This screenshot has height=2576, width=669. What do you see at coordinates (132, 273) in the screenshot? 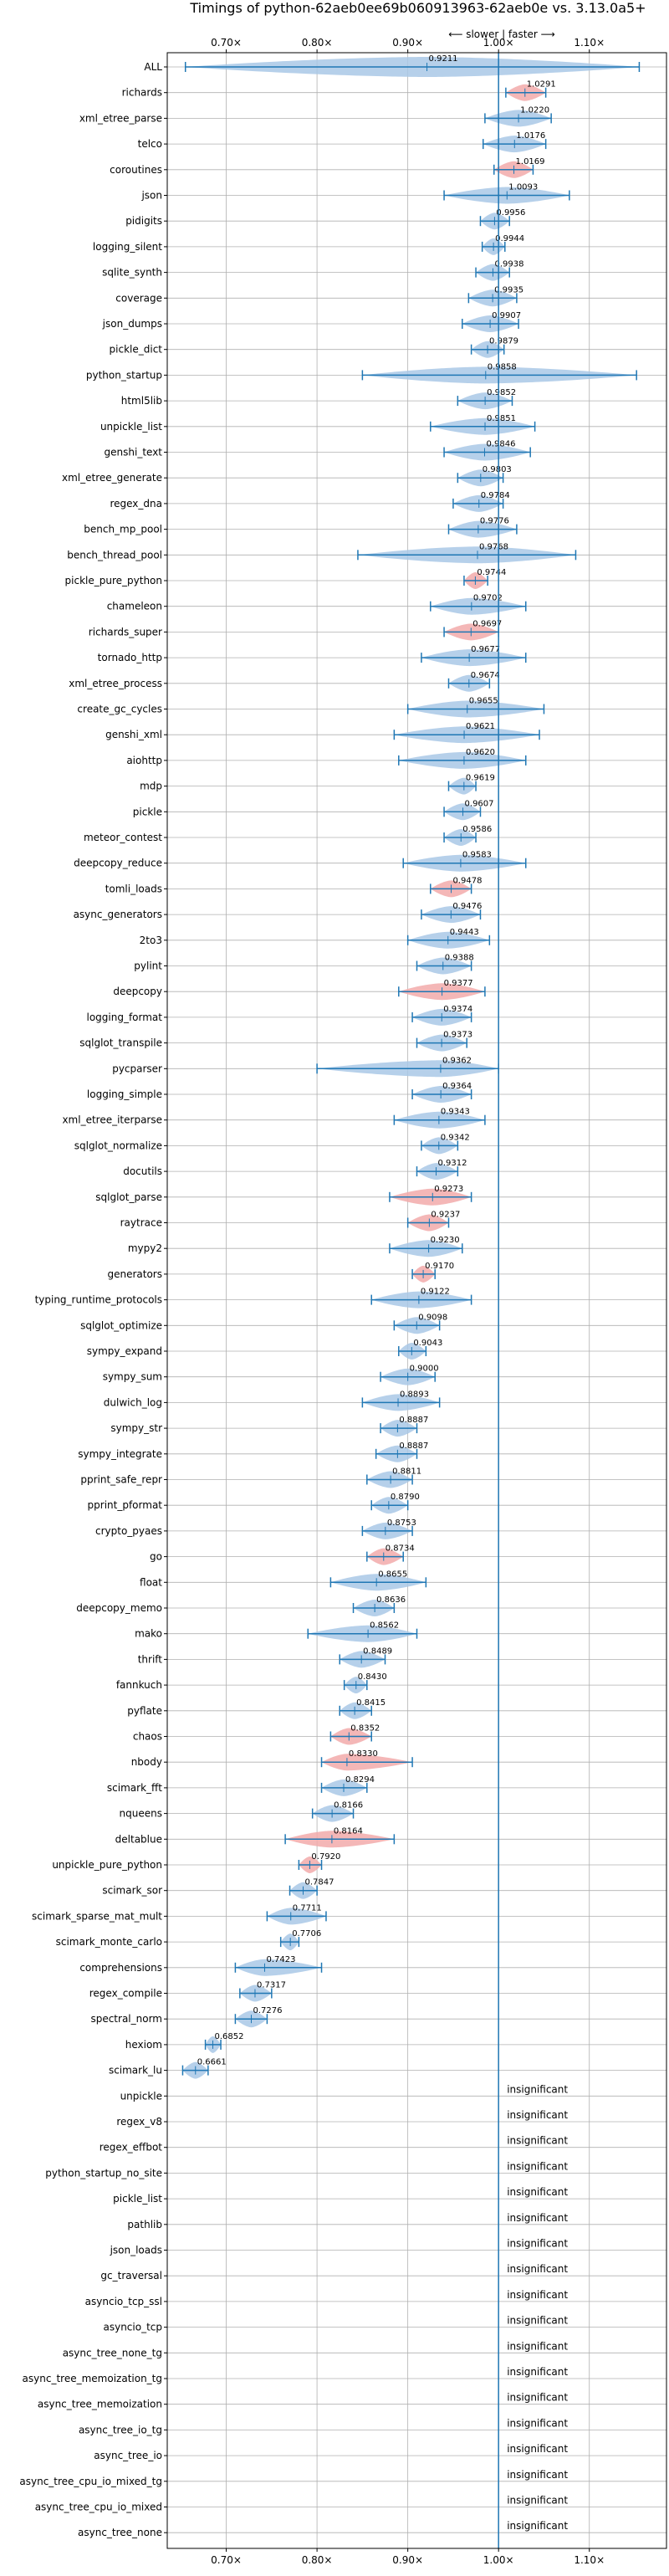
I see `category-label: sqlite_synth` at bounding box center [132, 273].